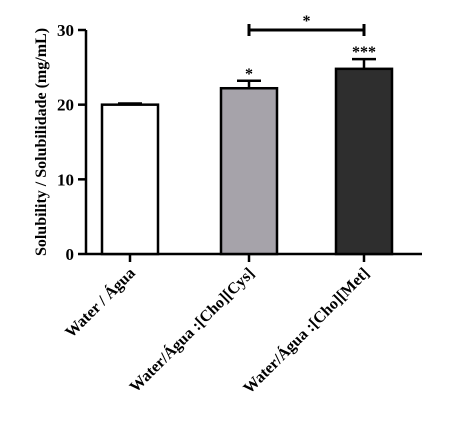 Image resolution: width=474 pixels, height=441 pixels. What do you see at coordinates (65, 30) in the screenshot?
I see `y-tick-label: 30` at bounding box center [65, 30].